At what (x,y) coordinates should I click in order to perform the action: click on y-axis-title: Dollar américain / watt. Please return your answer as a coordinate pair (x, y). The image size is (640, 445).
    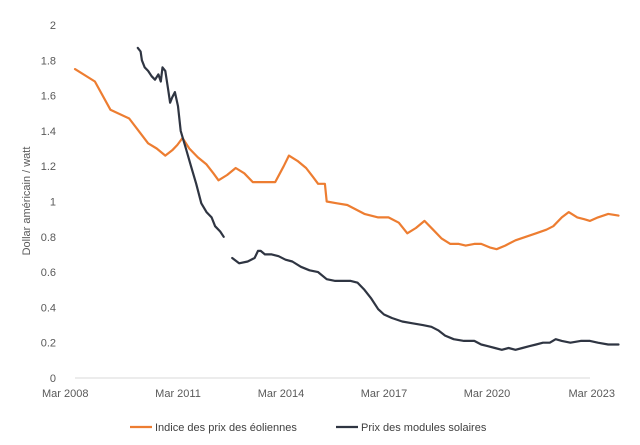
    Looking at the image, I should click on (27, 201).